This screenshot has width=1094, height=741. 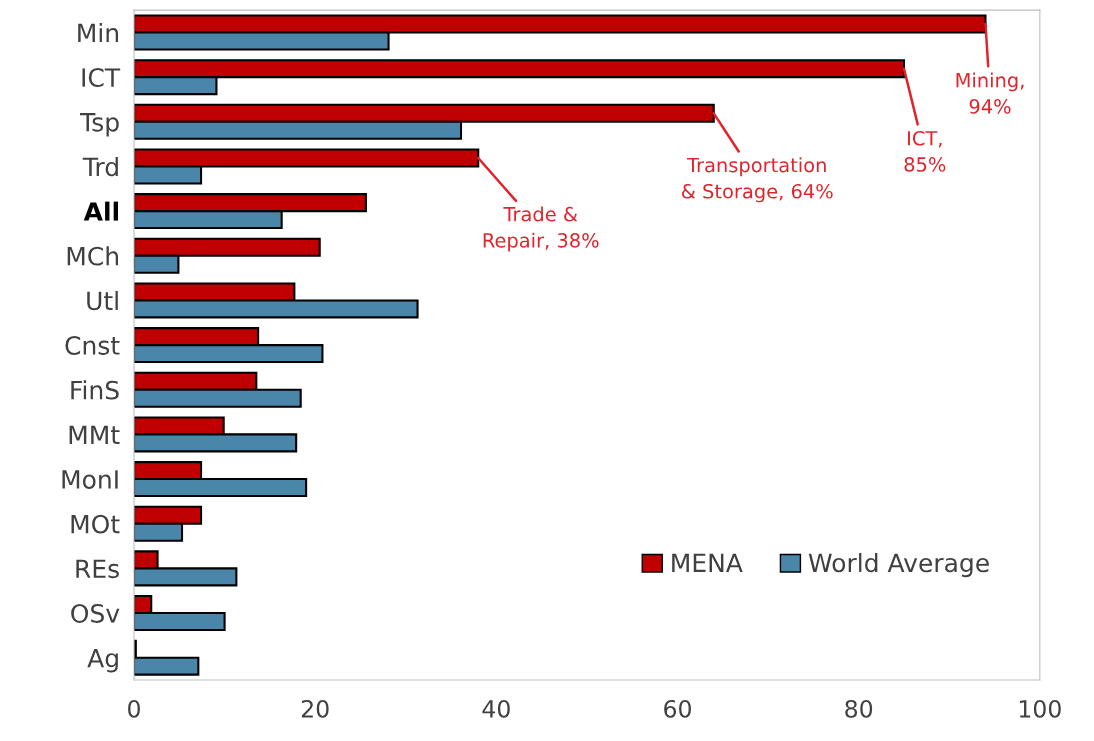 I want to click on legend-label: World Average, so click(x=898, y=565).